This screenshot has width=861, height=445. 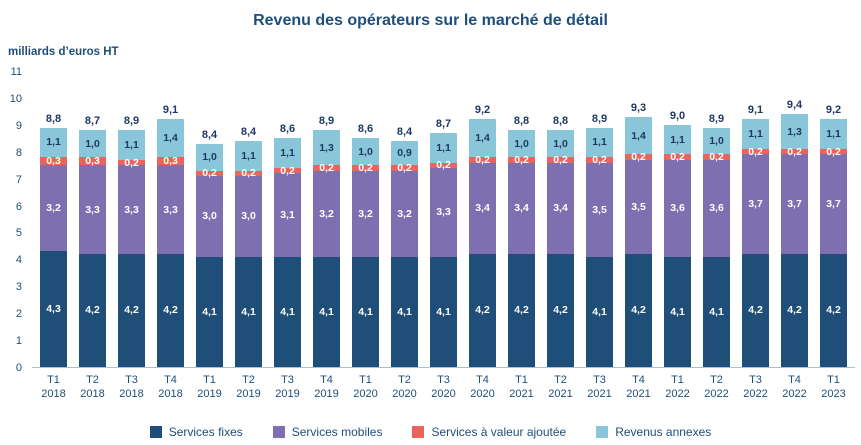 What do you see at coordinates (16, 72) in the screenshot?
I see `y-axis-tick-11: 11` at bounding box center [16, 72].